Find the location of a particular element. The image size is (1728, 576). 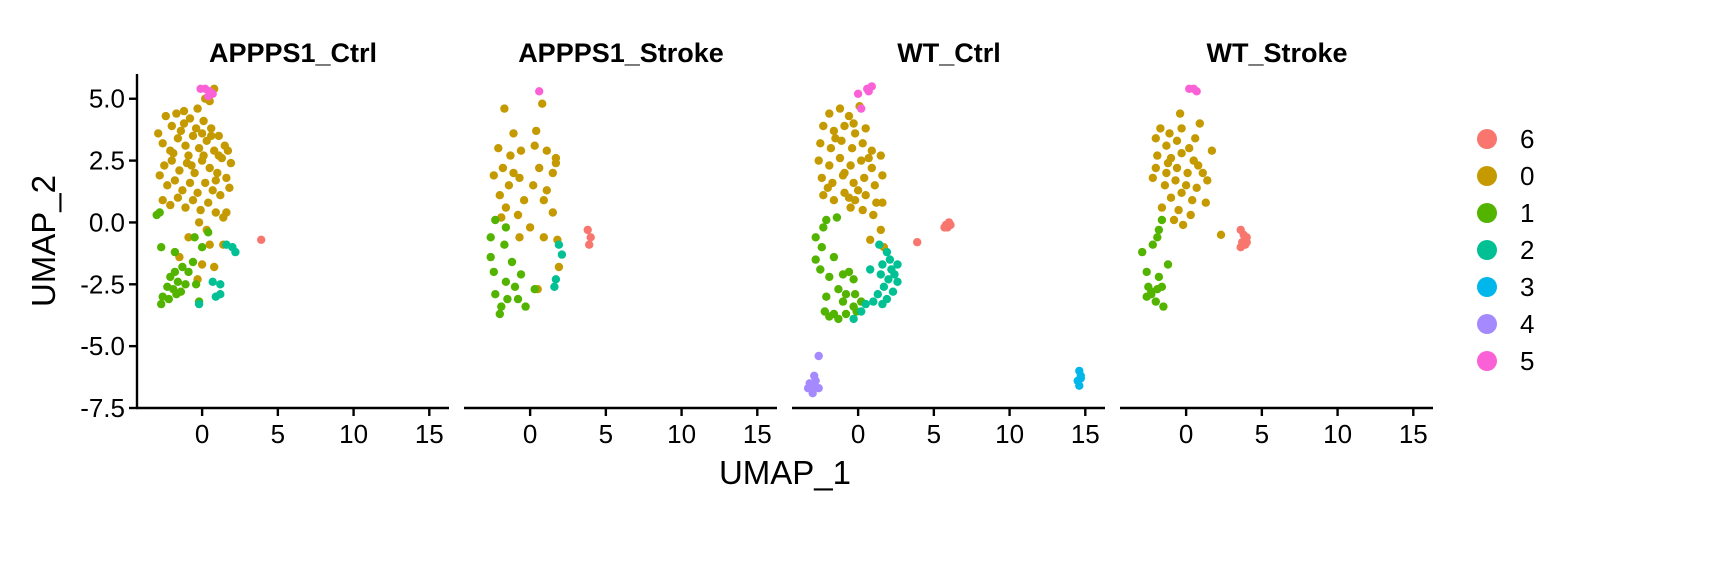

panel-title: APPPS1_Stroke is located at coordinates (621, 53).